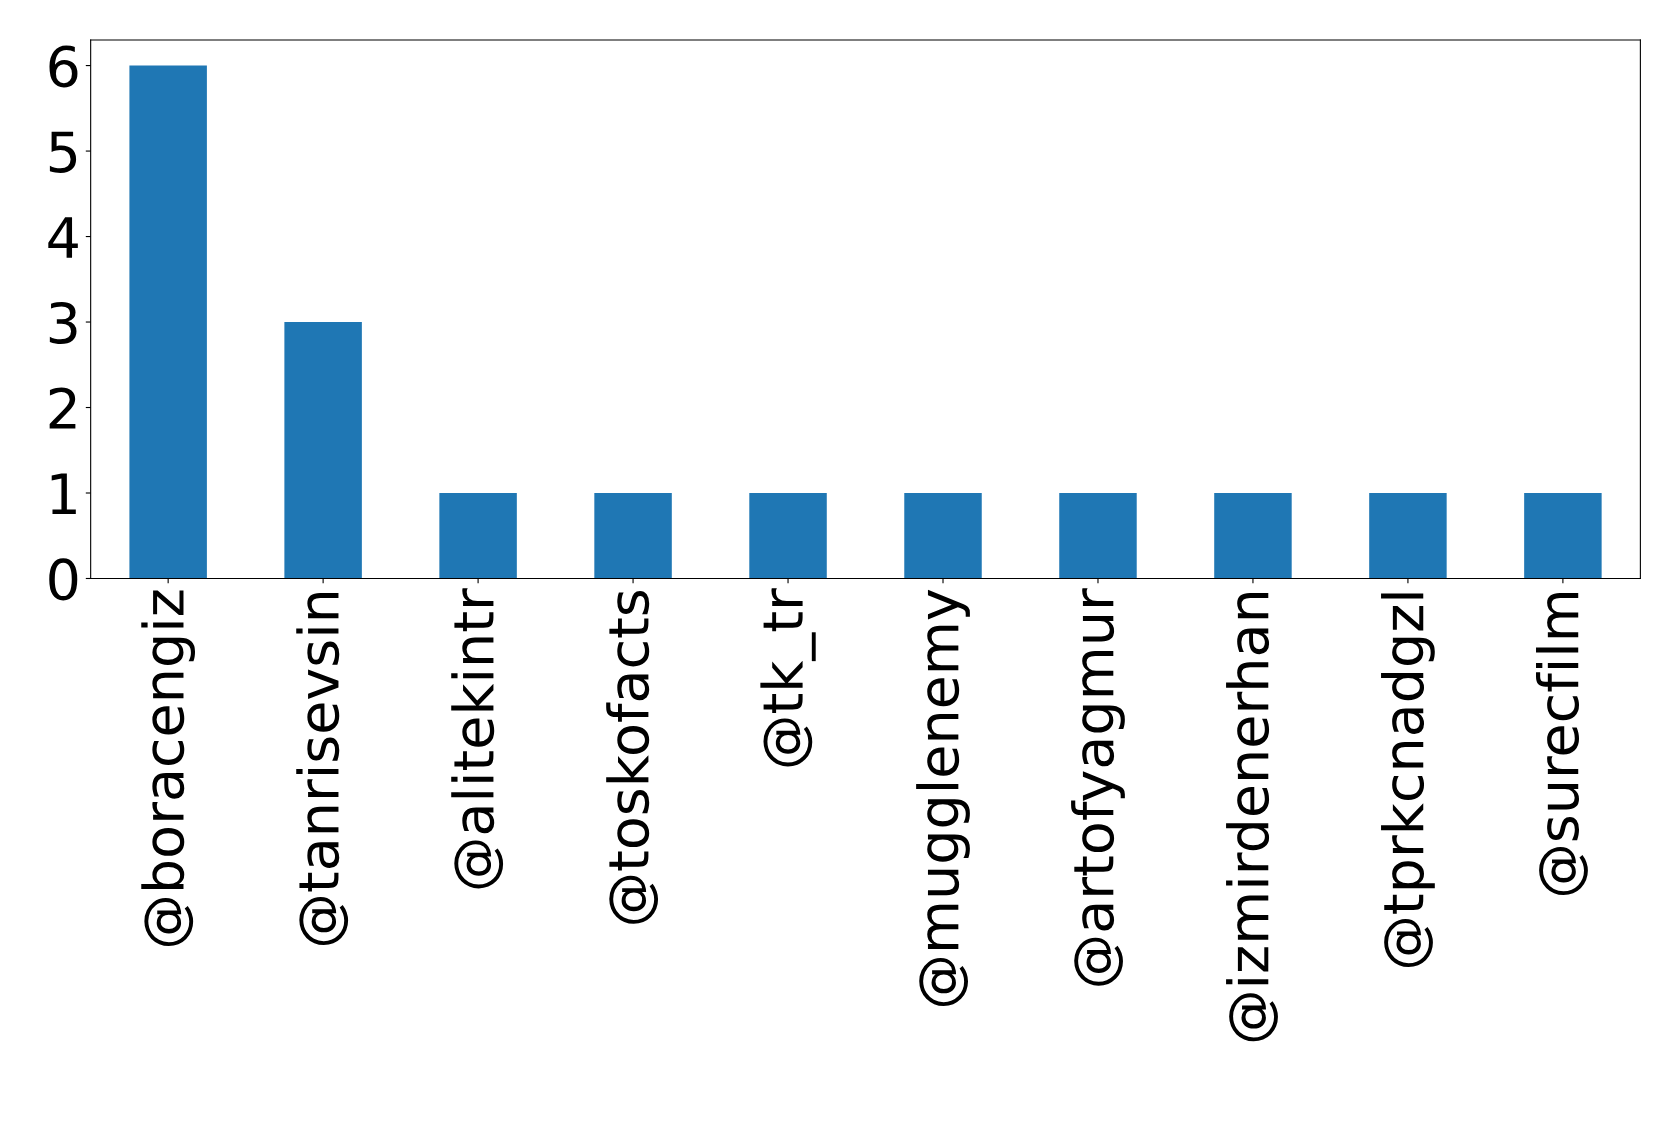 This screenshot has width=1679, height=1141. Describe the element at coordinates (63, 494) in the screenshot. I see `y-tick-label: 1` at that location.